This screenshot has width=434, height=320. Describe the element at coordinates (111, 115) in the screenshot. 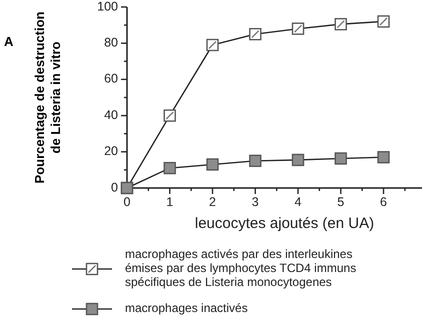

I see `y-tick-label: 40` at that location.